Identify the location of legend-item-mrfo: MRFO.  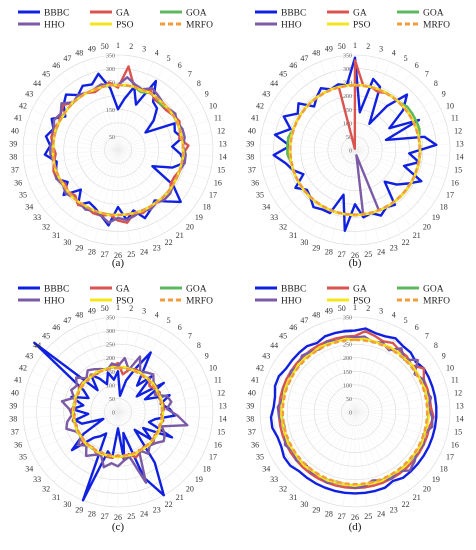
(423, 302).